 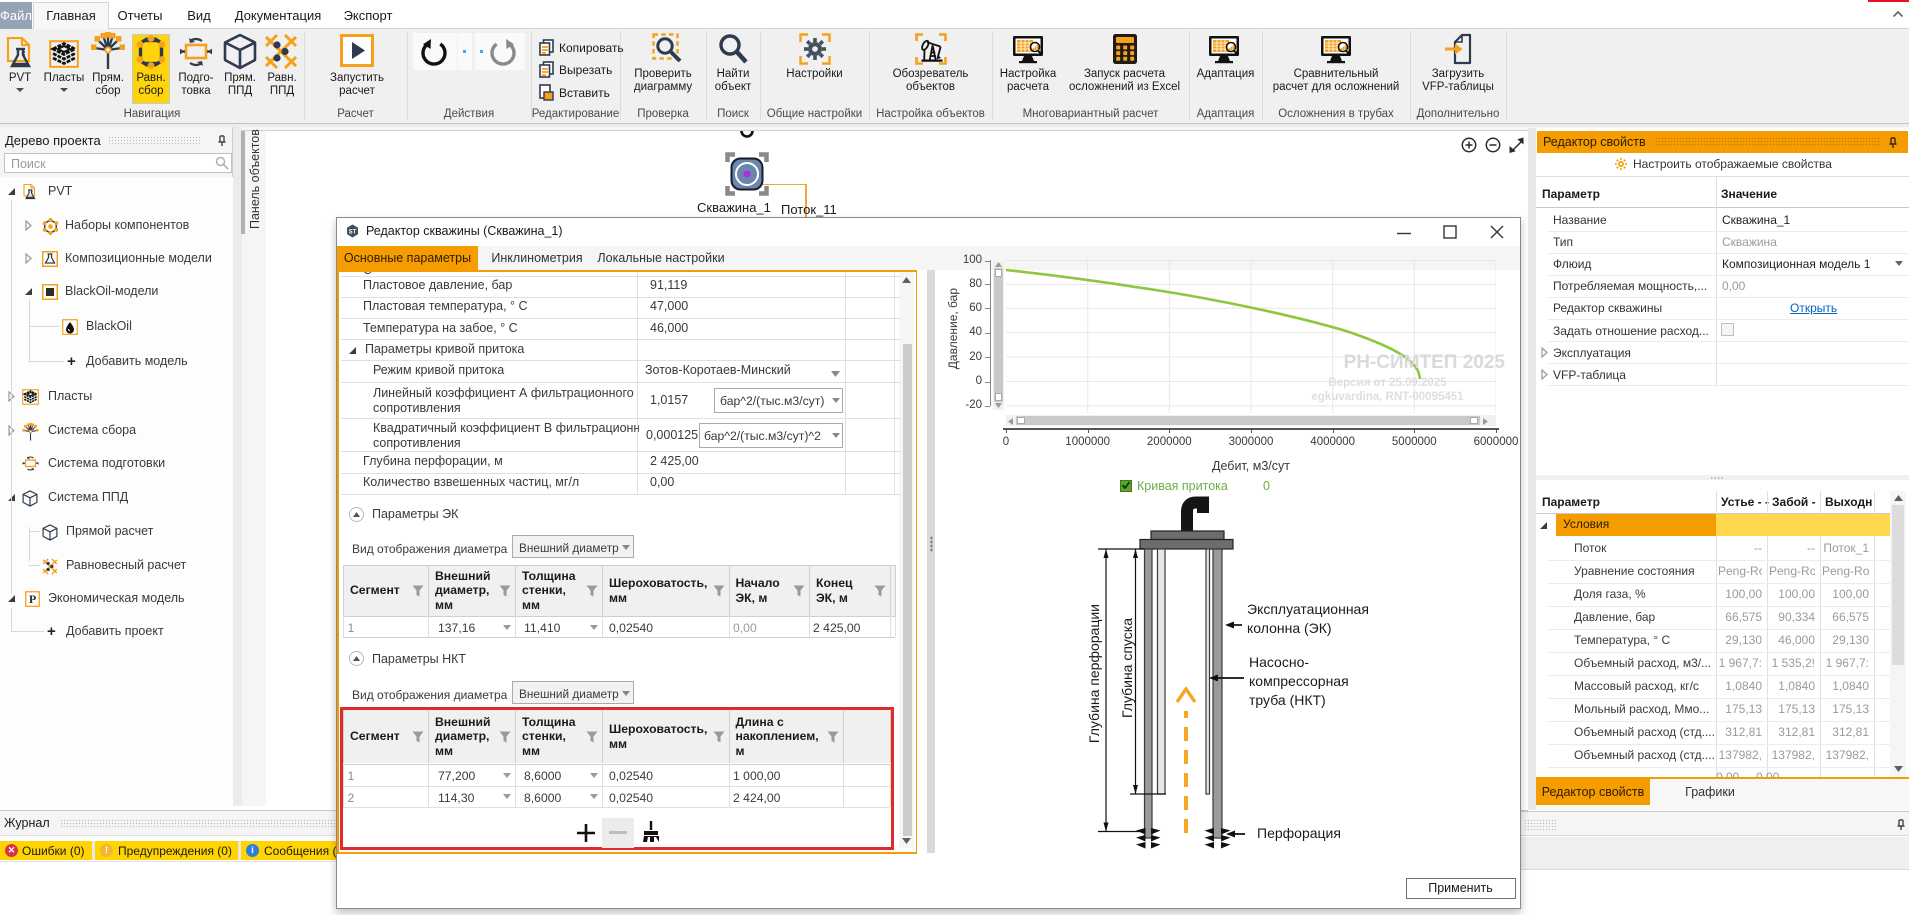 I want to click on svg-text: ST, so click(x=353, y=233).